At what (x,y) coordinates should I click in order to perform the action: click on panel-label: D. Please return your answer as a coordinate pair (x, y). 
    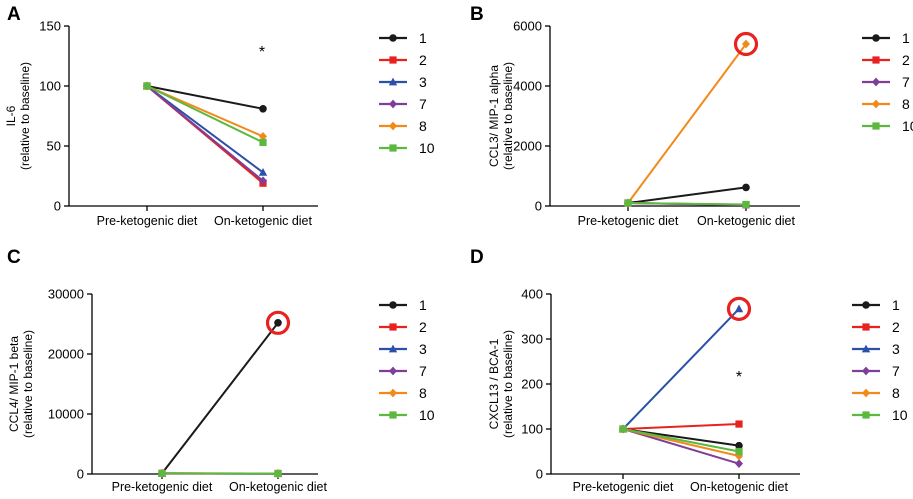
    Looking at the image, I should click on (477, 257).